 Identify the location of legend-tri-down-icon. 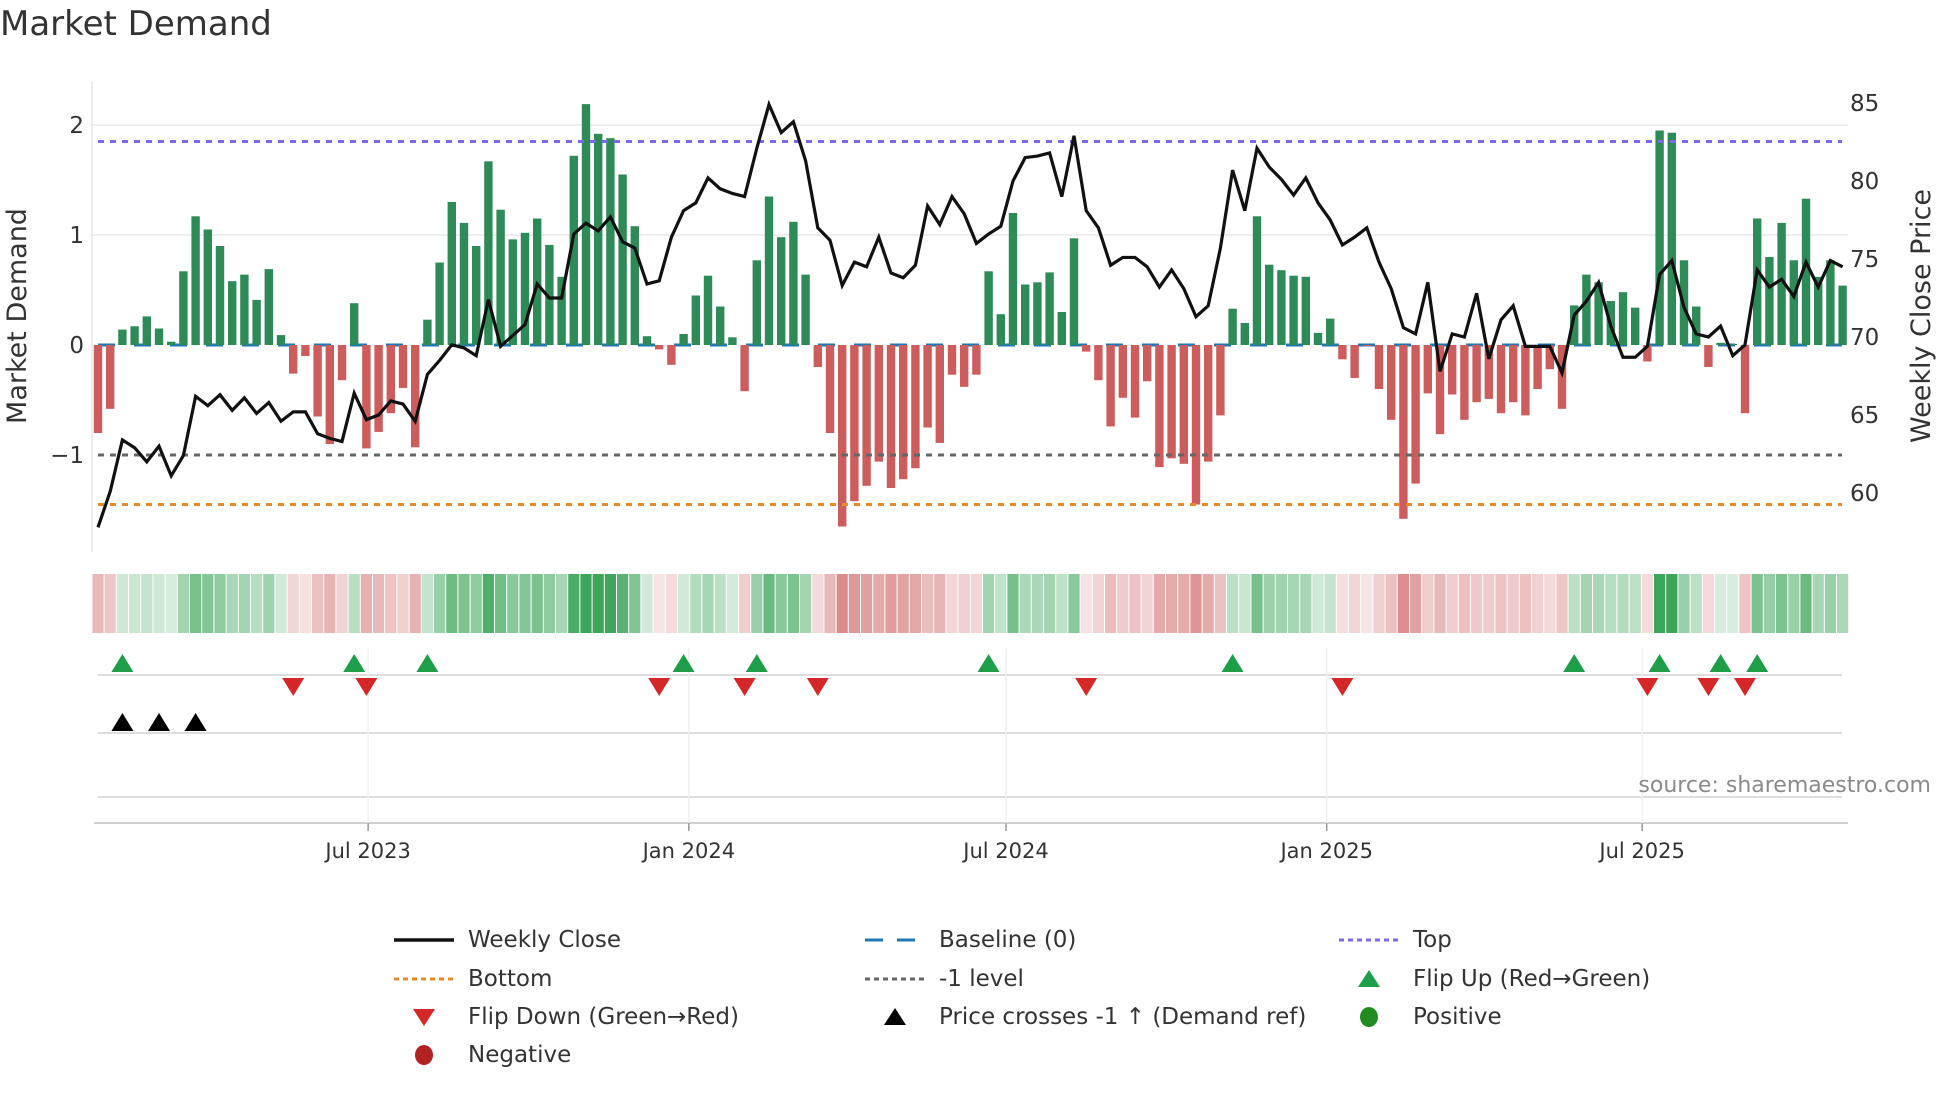
(424, 1017).